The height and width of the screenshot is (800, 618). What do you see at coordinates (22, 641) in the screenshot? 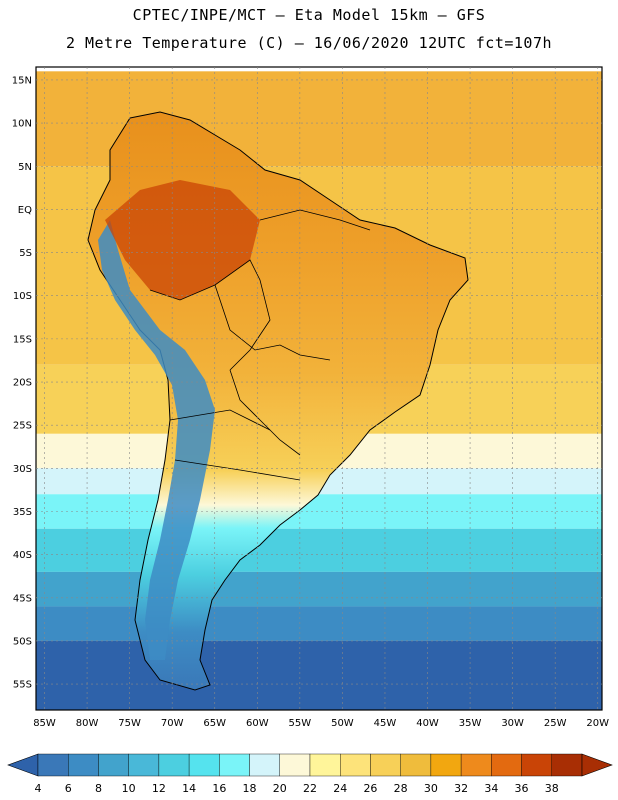
I see `latitude-tick-label: 50S` at bounding box center [22, 641].